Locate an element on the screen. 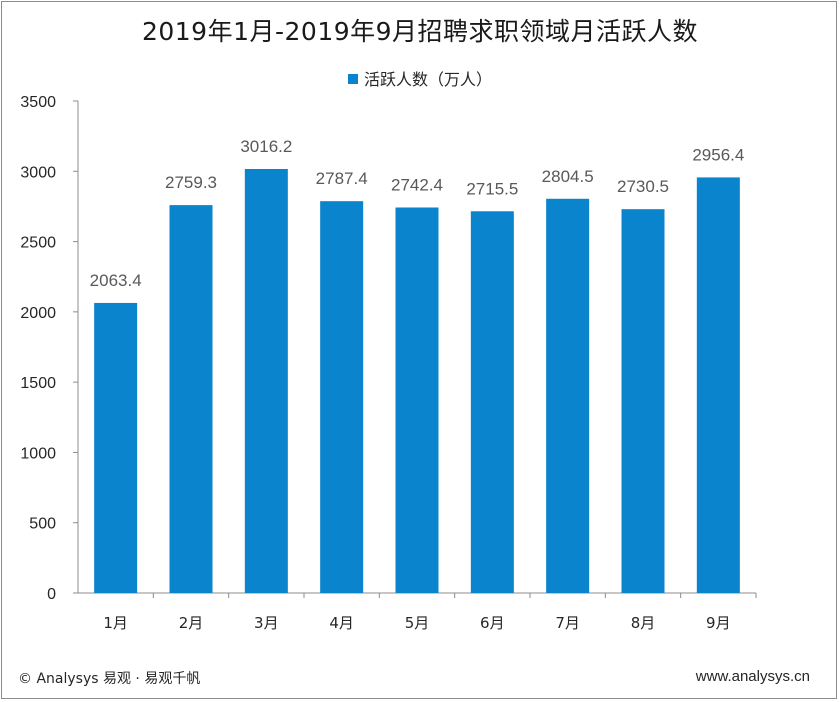 The width and height of the screenshot is (840, 702). x-tick-label: 1月 is located at coordinates (115, 623).